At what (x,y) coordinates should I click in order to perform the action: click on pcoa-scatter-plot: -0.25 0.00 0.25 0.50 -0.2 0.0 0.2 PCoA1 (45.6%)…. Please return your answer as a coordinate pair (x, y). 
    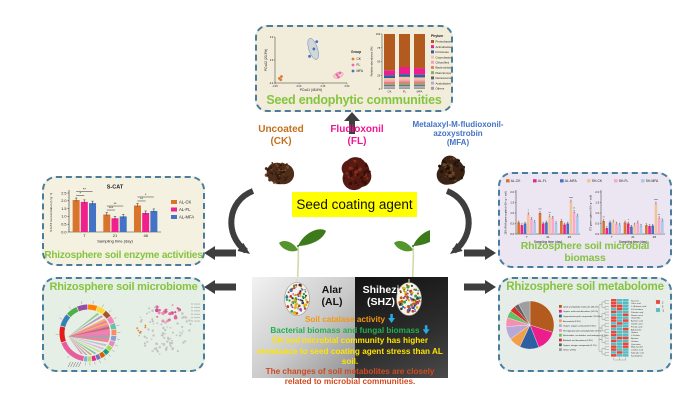
    Looking at the image, I should click on (314, 64).